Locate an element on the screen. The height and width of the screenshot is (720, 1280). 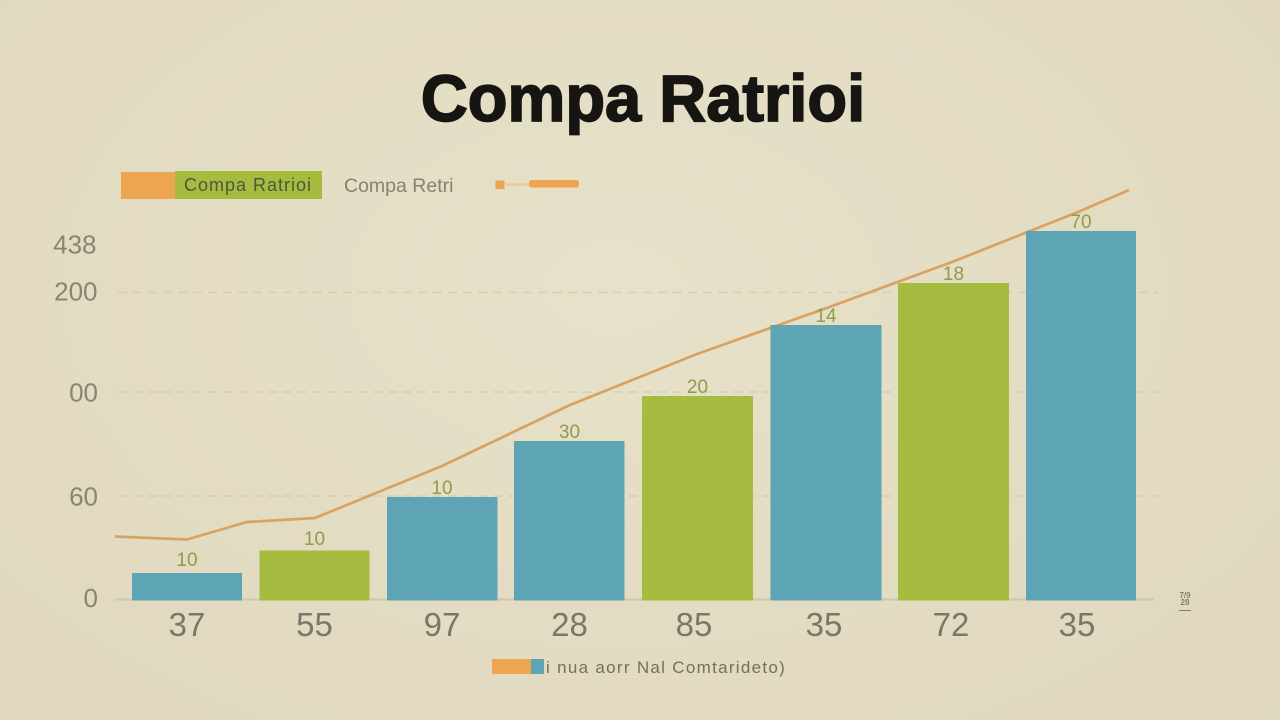
svg-text: 85 is located at coordinates (694, 624).